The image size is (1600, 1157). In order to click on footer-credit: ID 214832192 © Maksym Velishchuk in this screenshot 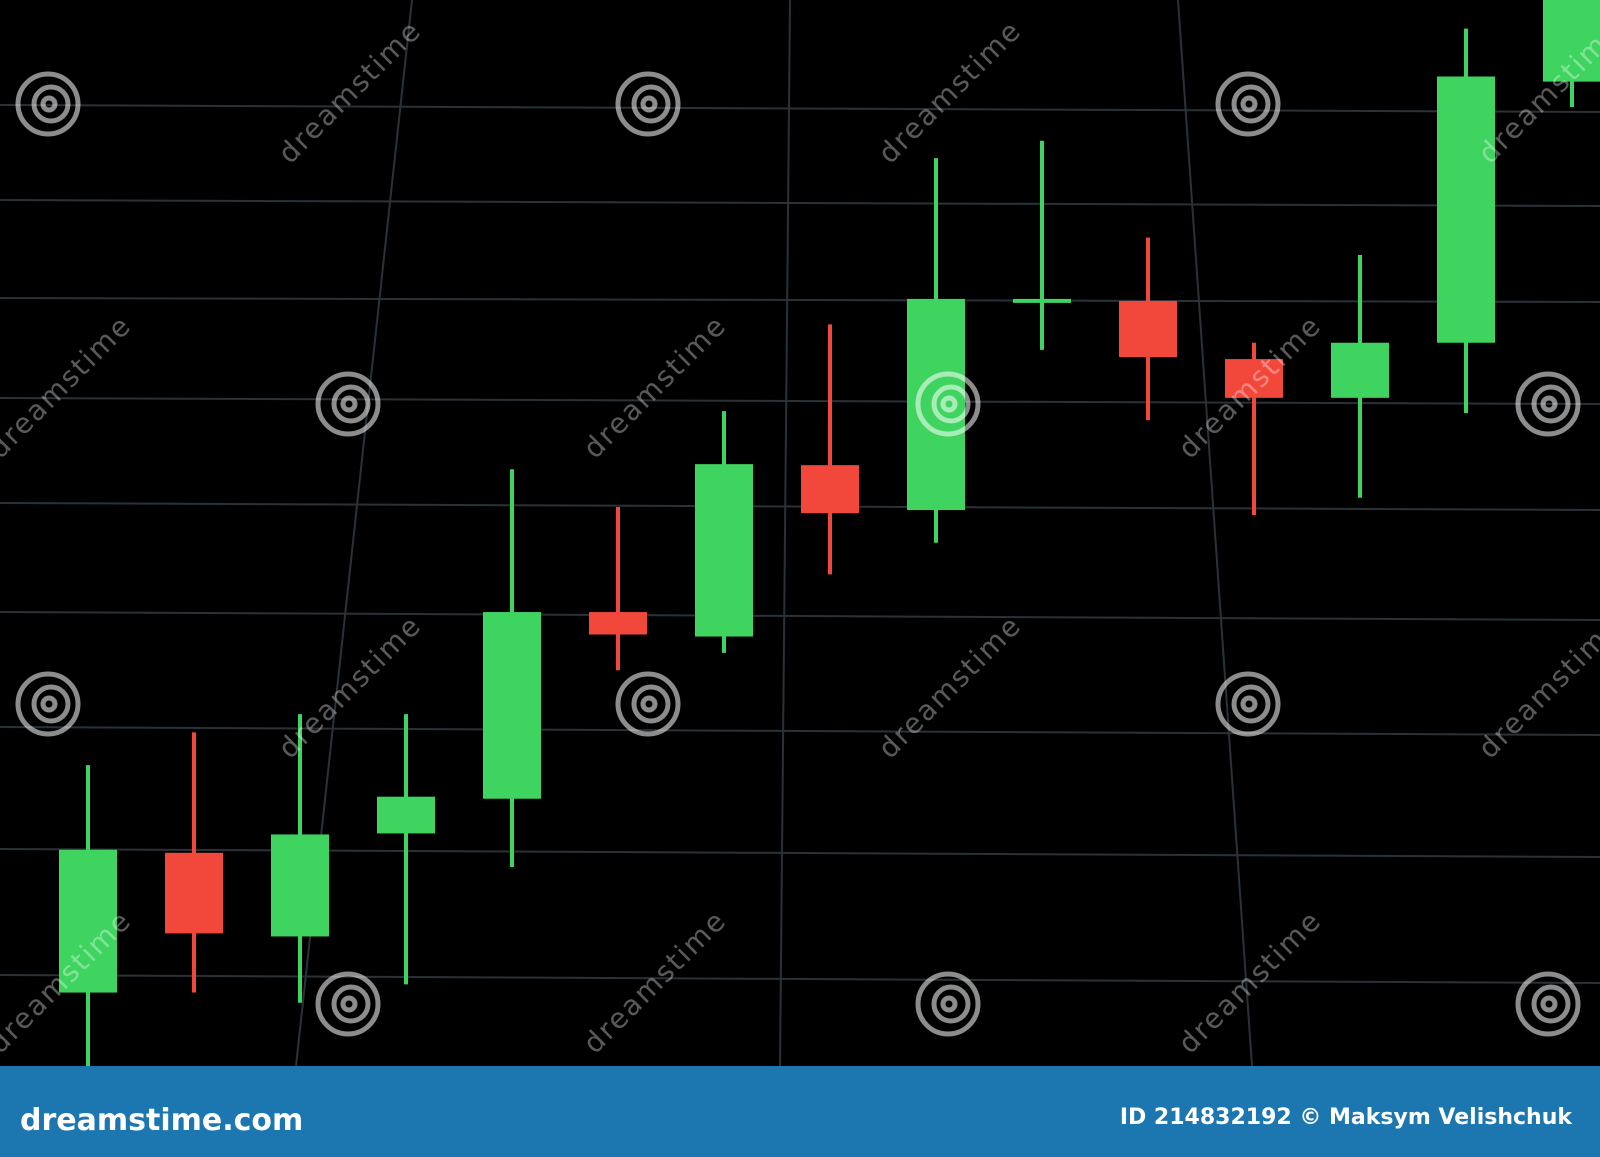, I will do `click(1347, 1117)`.